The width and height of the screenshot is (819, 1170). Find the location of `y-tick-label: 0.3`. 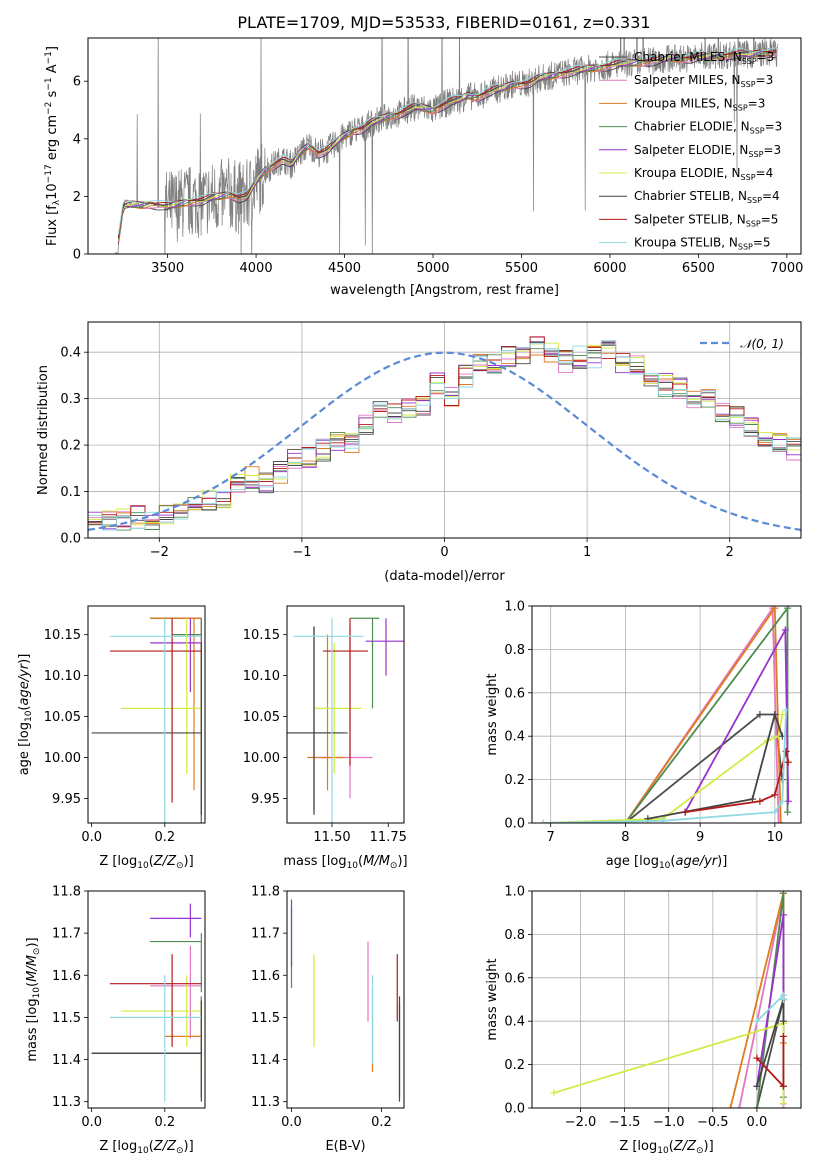

y-tick-label: 0.3 is located at coordinates (70, 399).